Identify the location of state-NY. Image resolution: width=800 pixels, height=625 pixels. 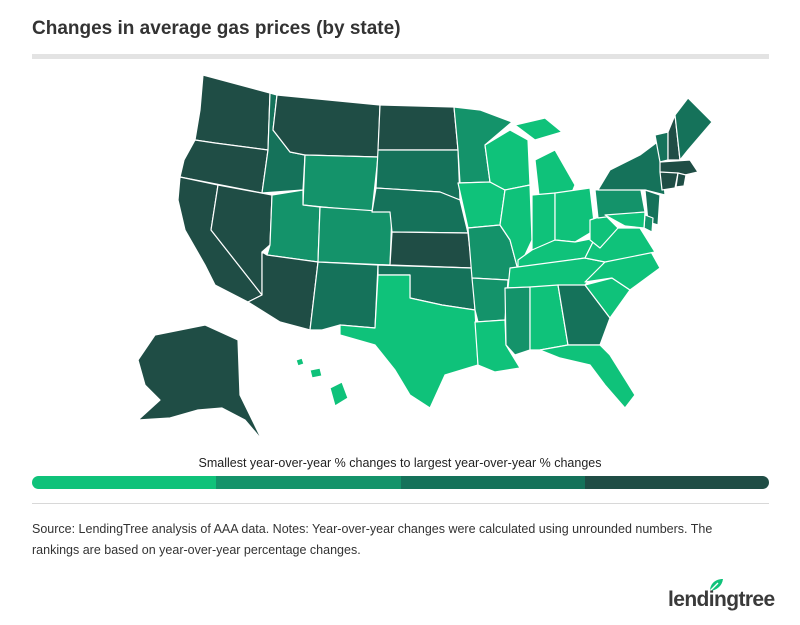
(631, 167).